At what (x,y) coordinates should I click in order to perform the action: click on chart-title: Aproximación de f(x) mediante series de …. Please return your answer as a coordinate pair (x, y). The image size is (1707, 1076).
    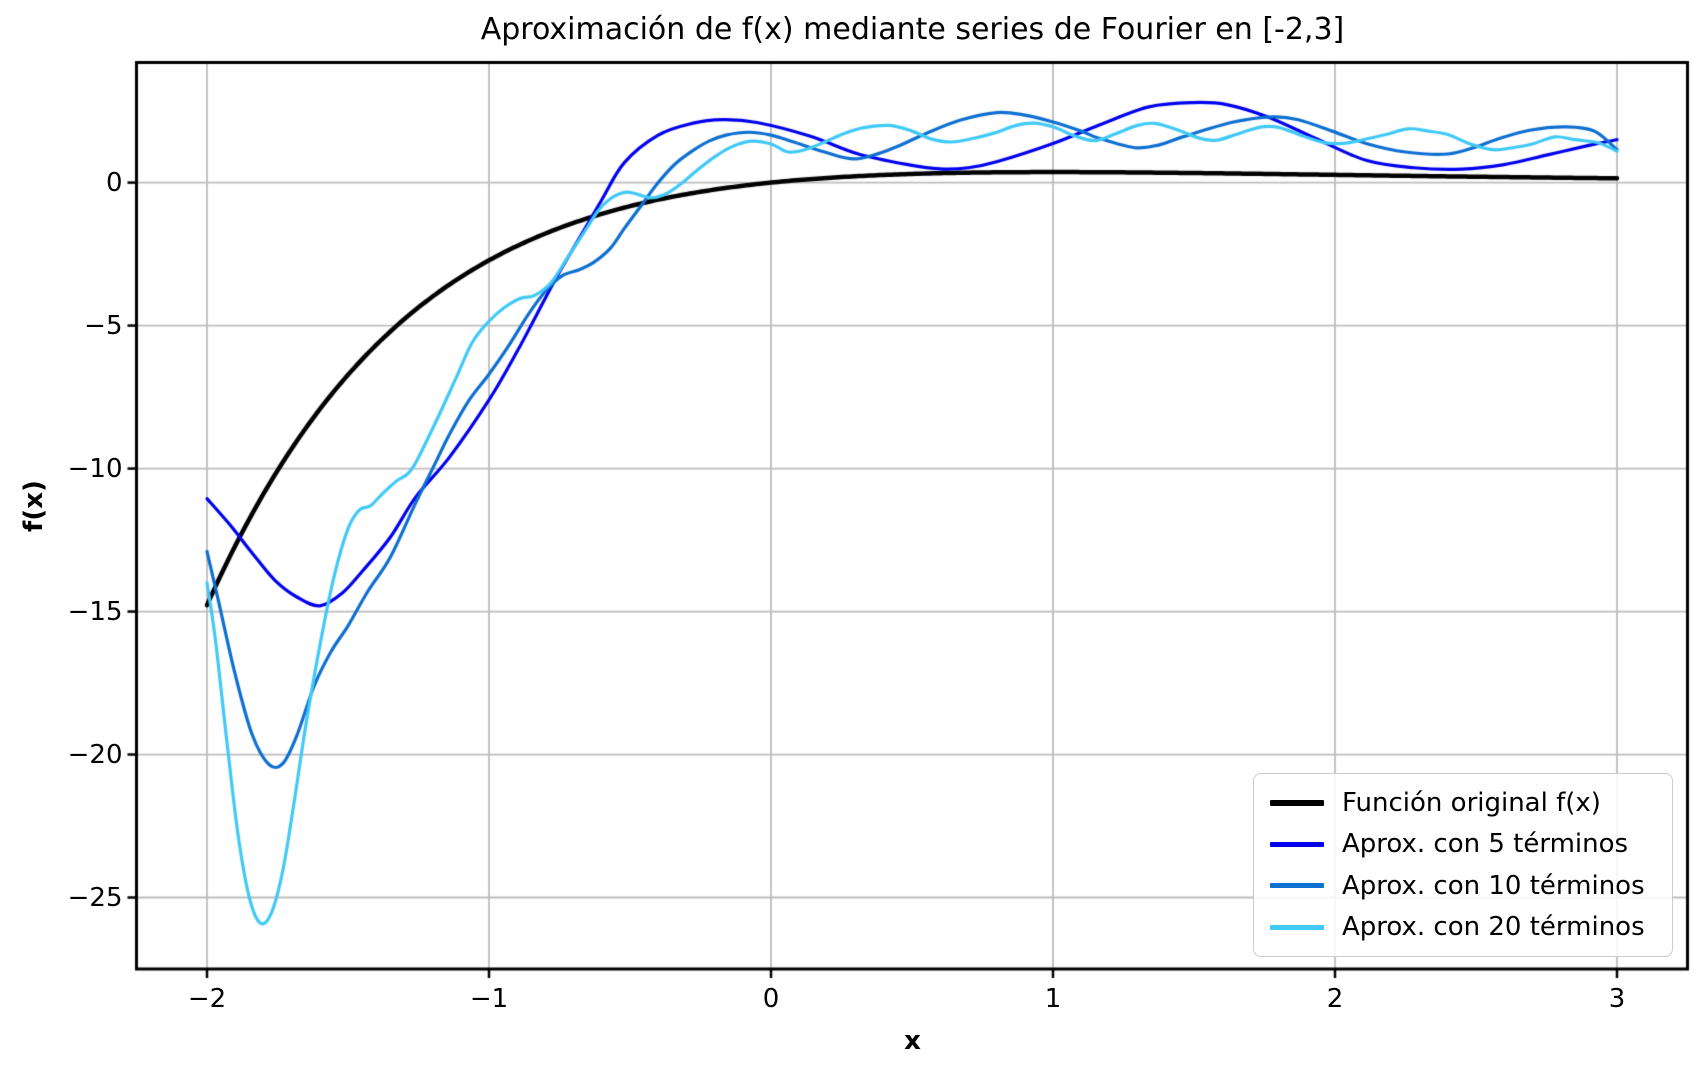
    Looking at the image, I should click on (912, 29).